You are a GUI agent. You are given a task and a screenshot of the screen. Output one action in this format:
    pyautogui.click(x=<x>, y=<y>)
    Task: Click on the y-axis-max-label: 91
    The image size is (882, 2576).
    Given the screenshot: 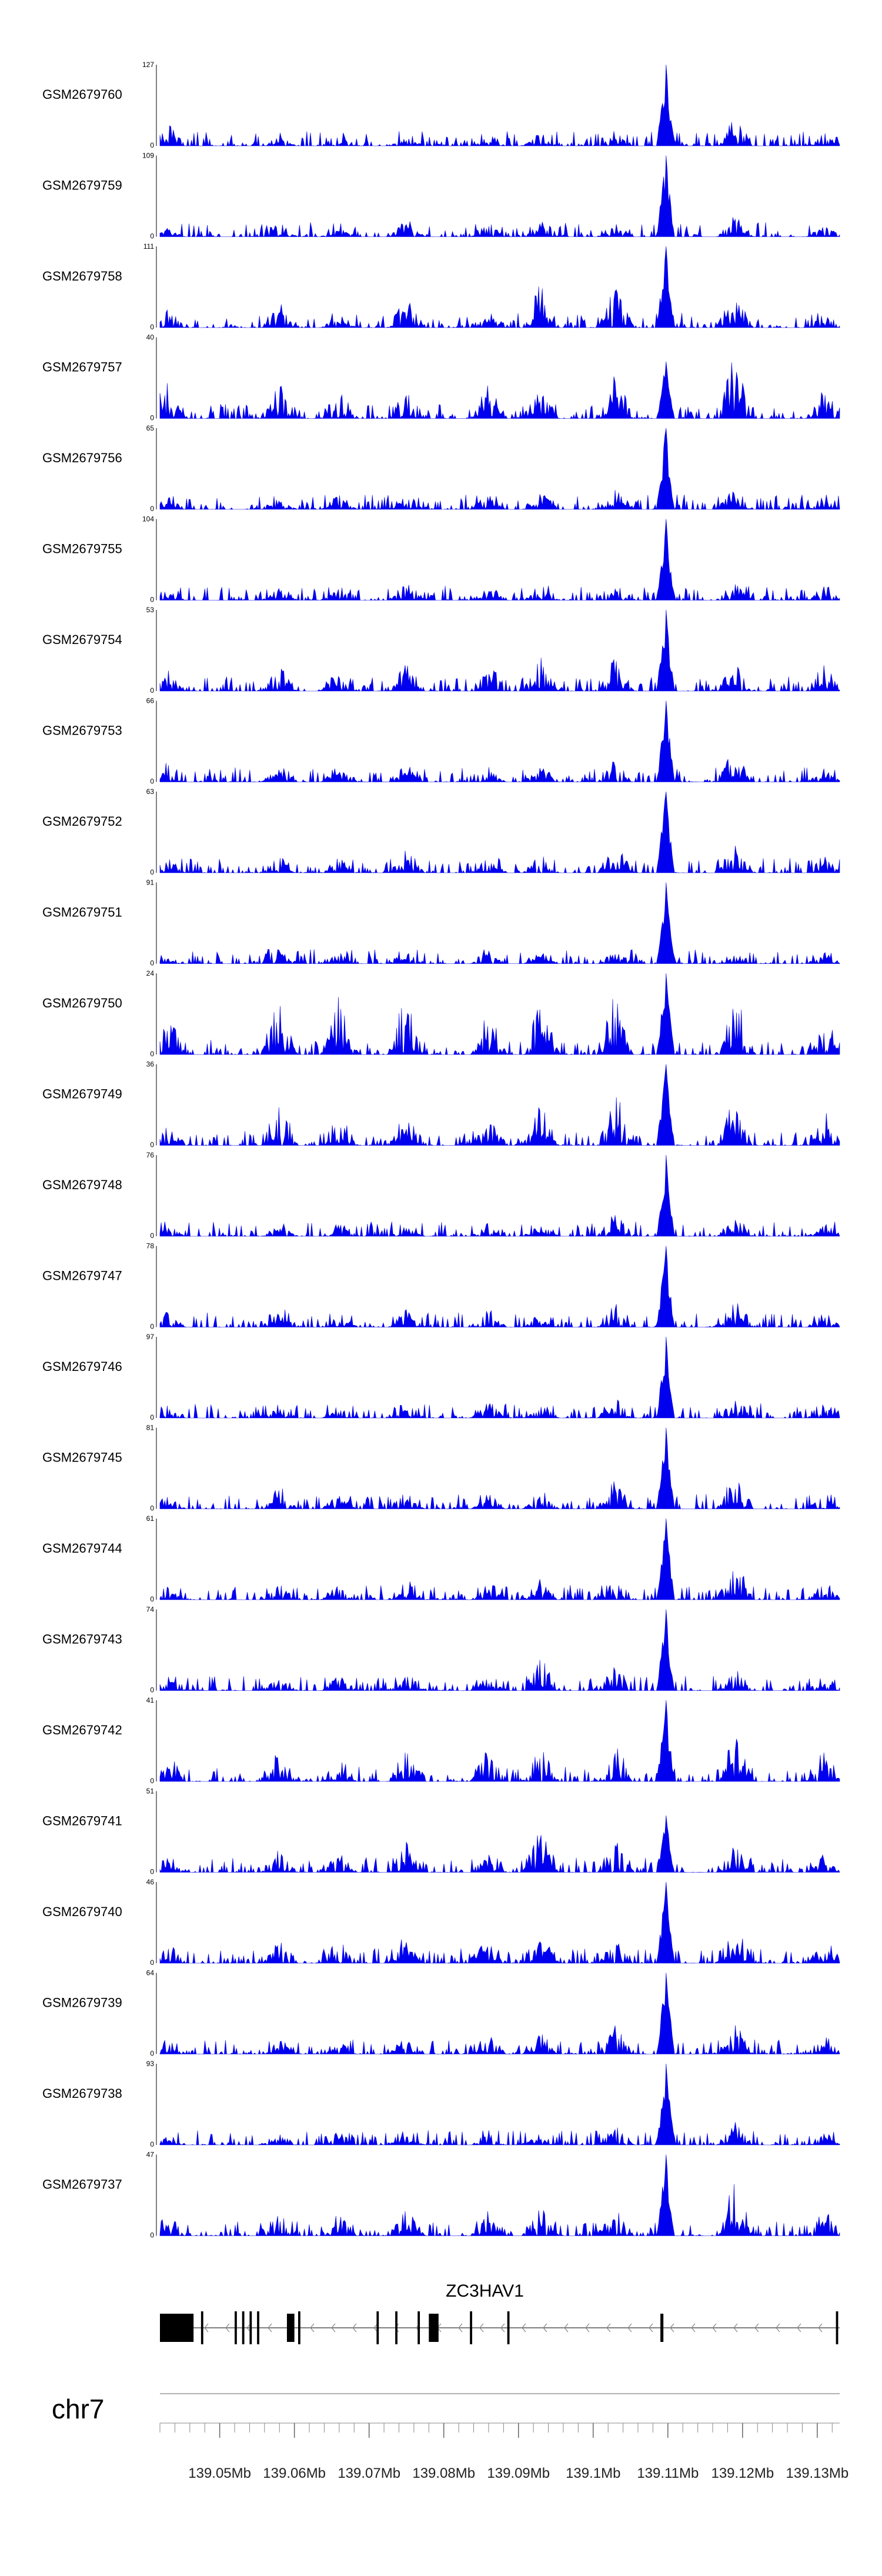 What is the action you would take?
    pyautogui.click(x=150, y=883)
    